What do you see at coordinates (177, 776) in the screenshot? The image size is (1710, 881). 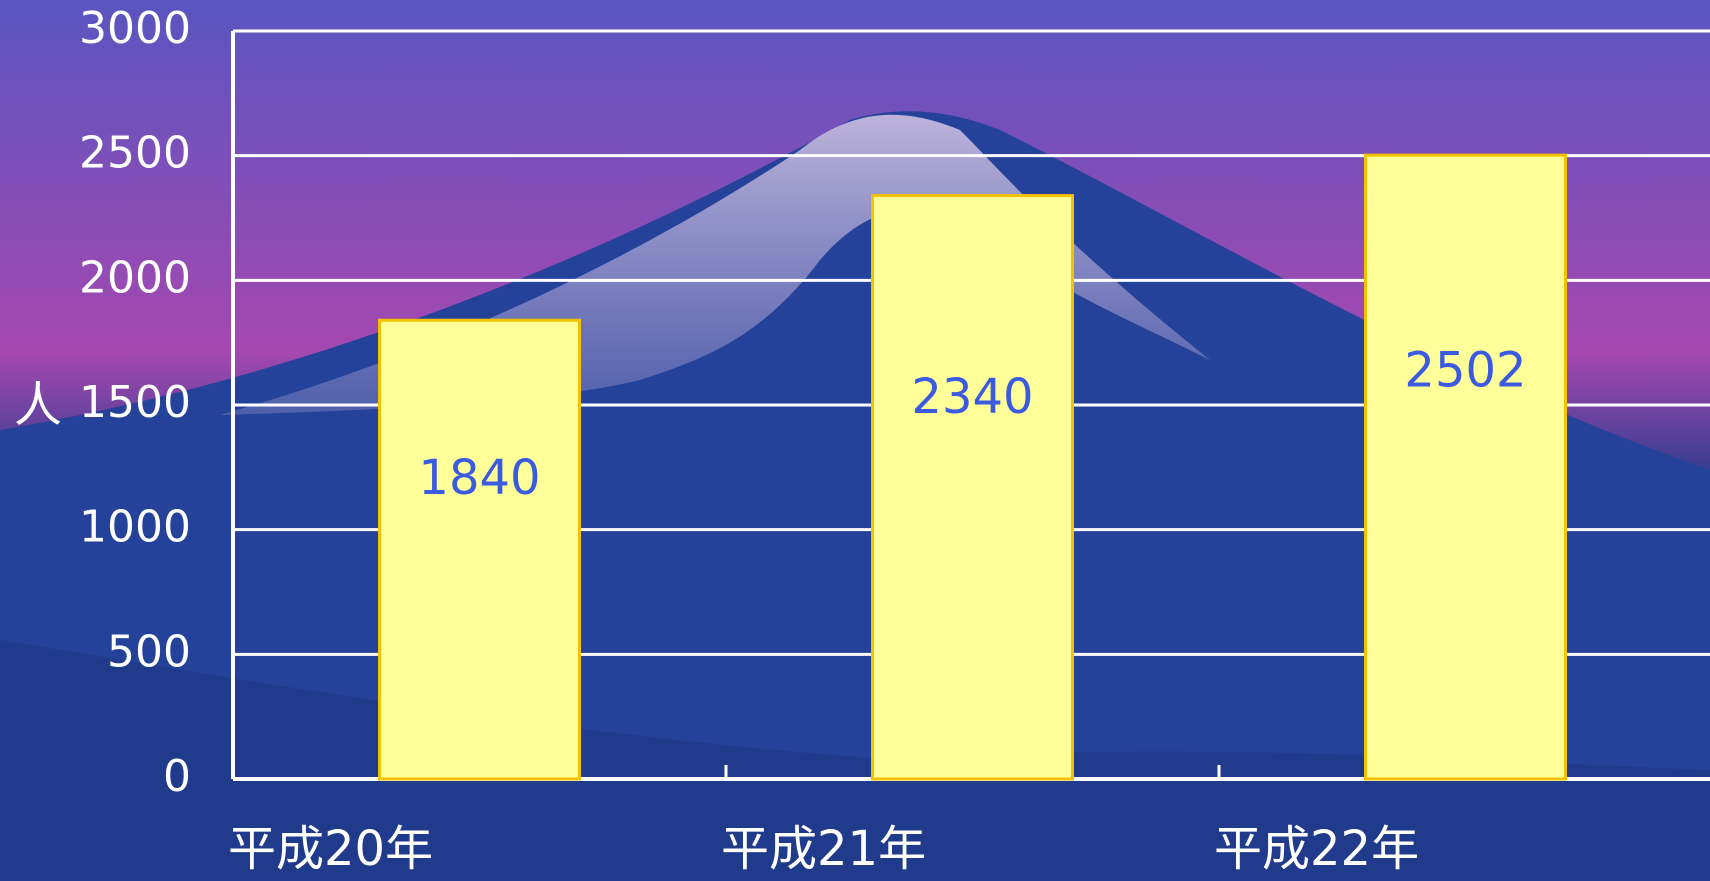 I see `y-tick-label: 0` at bounding box center [177, 776].